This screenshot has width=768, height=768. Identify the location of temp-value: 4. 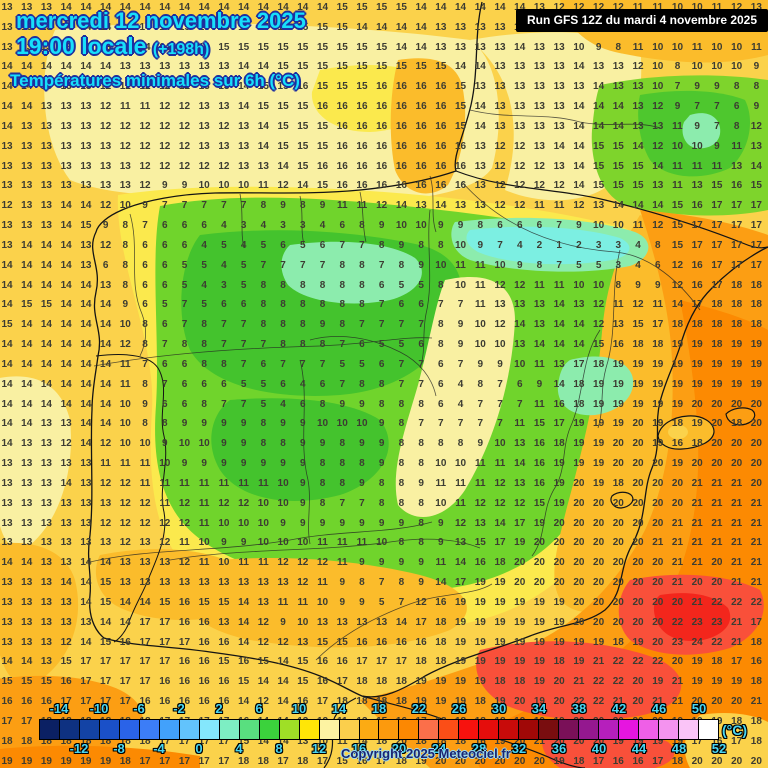
(303, 384).